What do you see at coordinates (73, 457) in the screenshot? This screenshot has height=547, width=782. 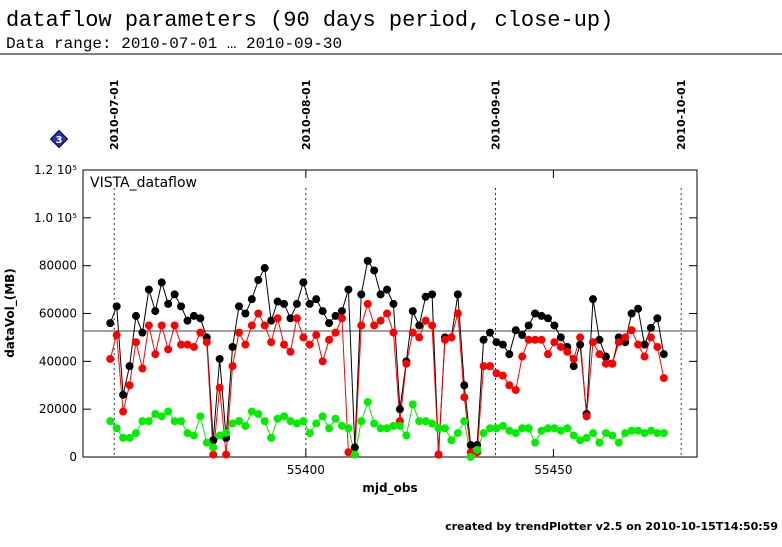 I see `y-tick-label: 0` at bounding box center [73, 457].